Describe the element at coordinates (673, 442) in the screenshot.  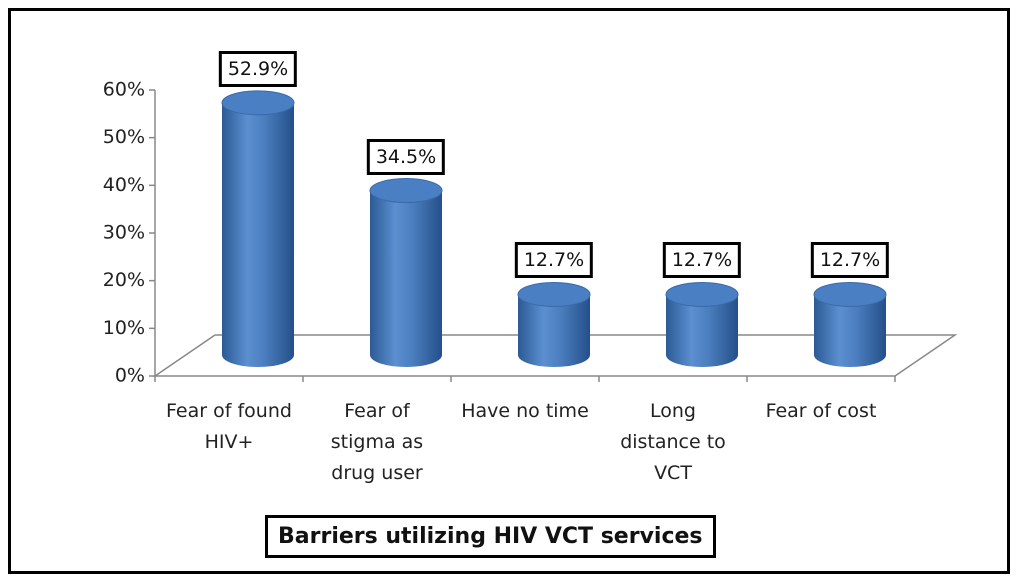
I see `x-tick-label: Long distance to VCT` at that location.